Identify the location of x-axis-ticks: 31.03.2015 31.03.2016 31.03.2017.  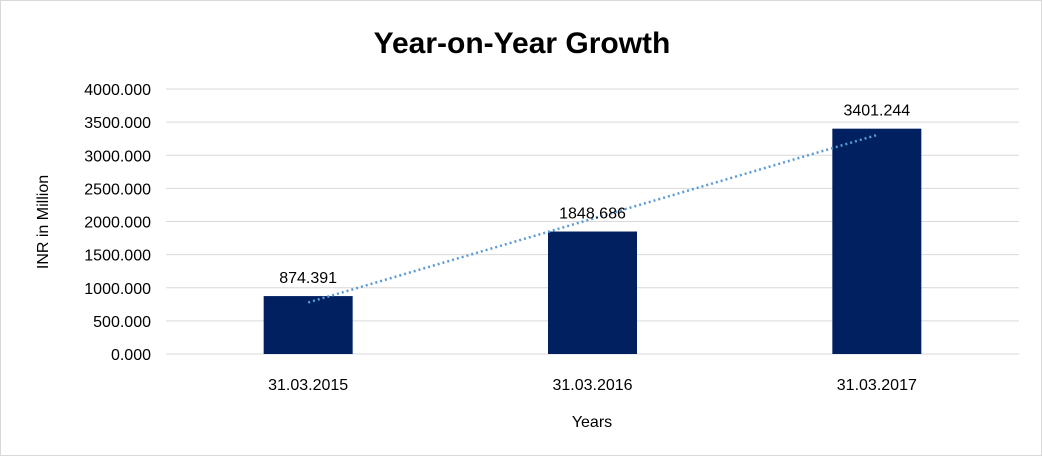
(592, 385).